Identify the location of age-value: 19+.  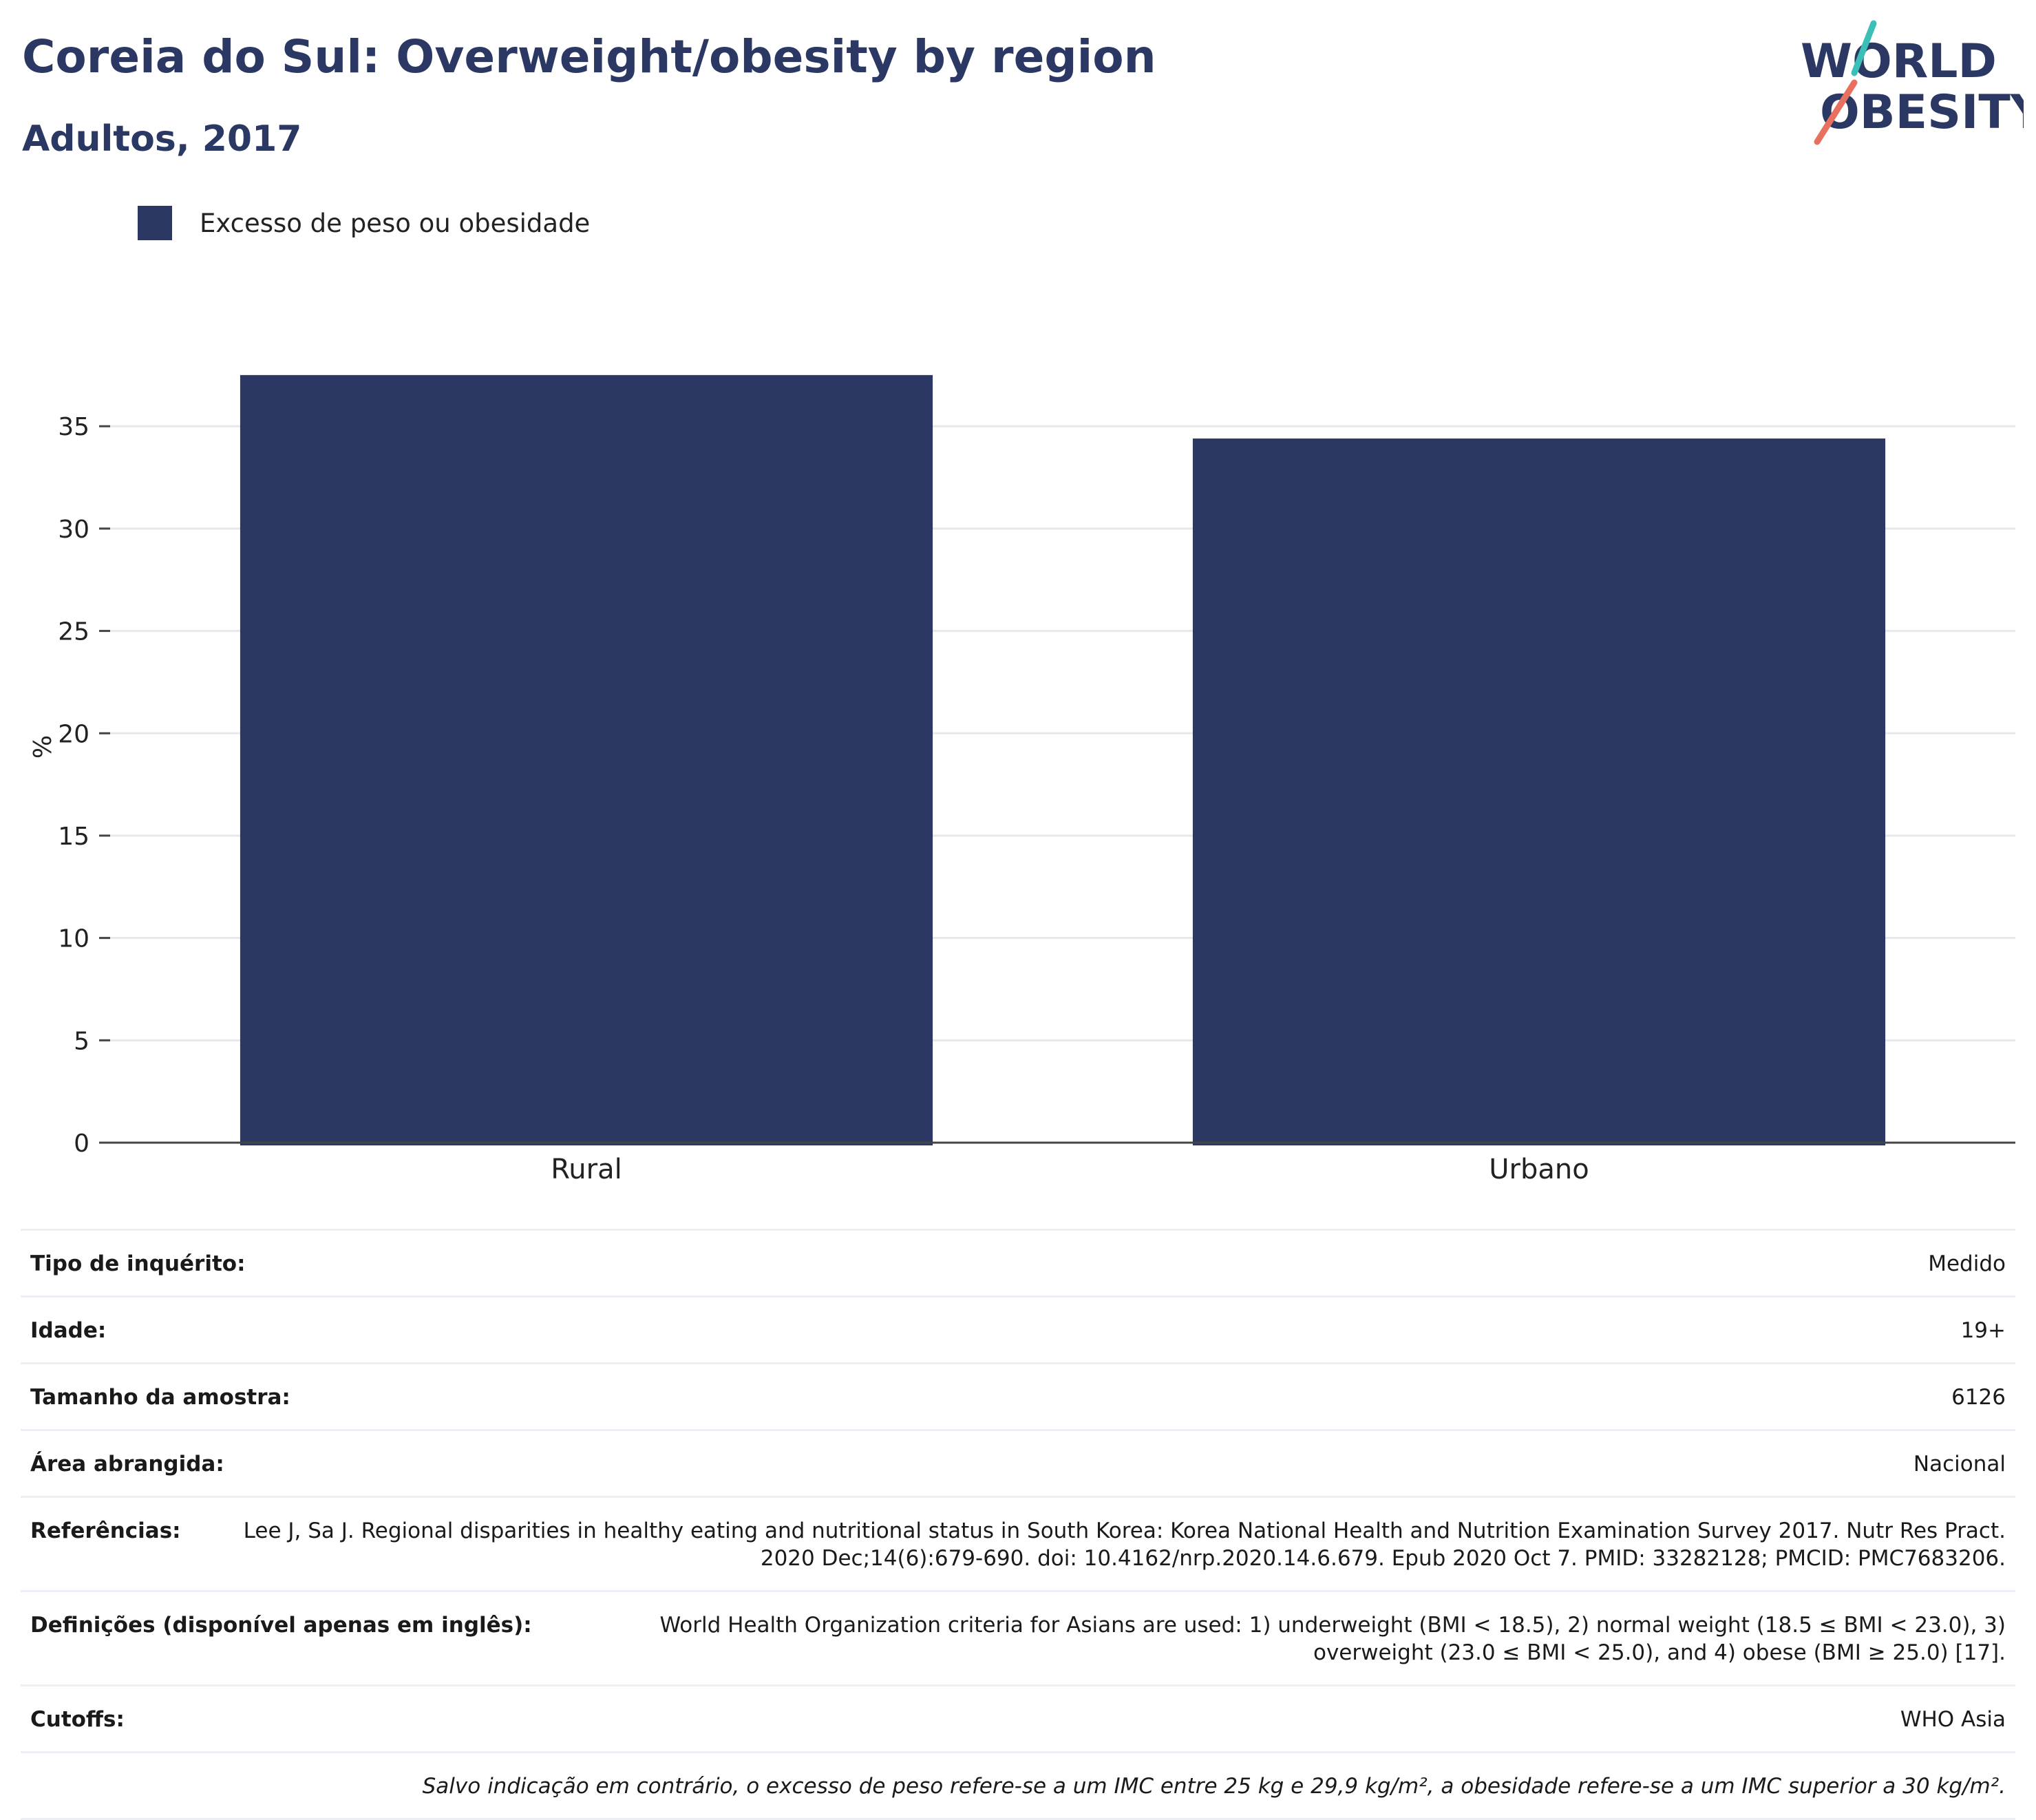
(1983, 1330).